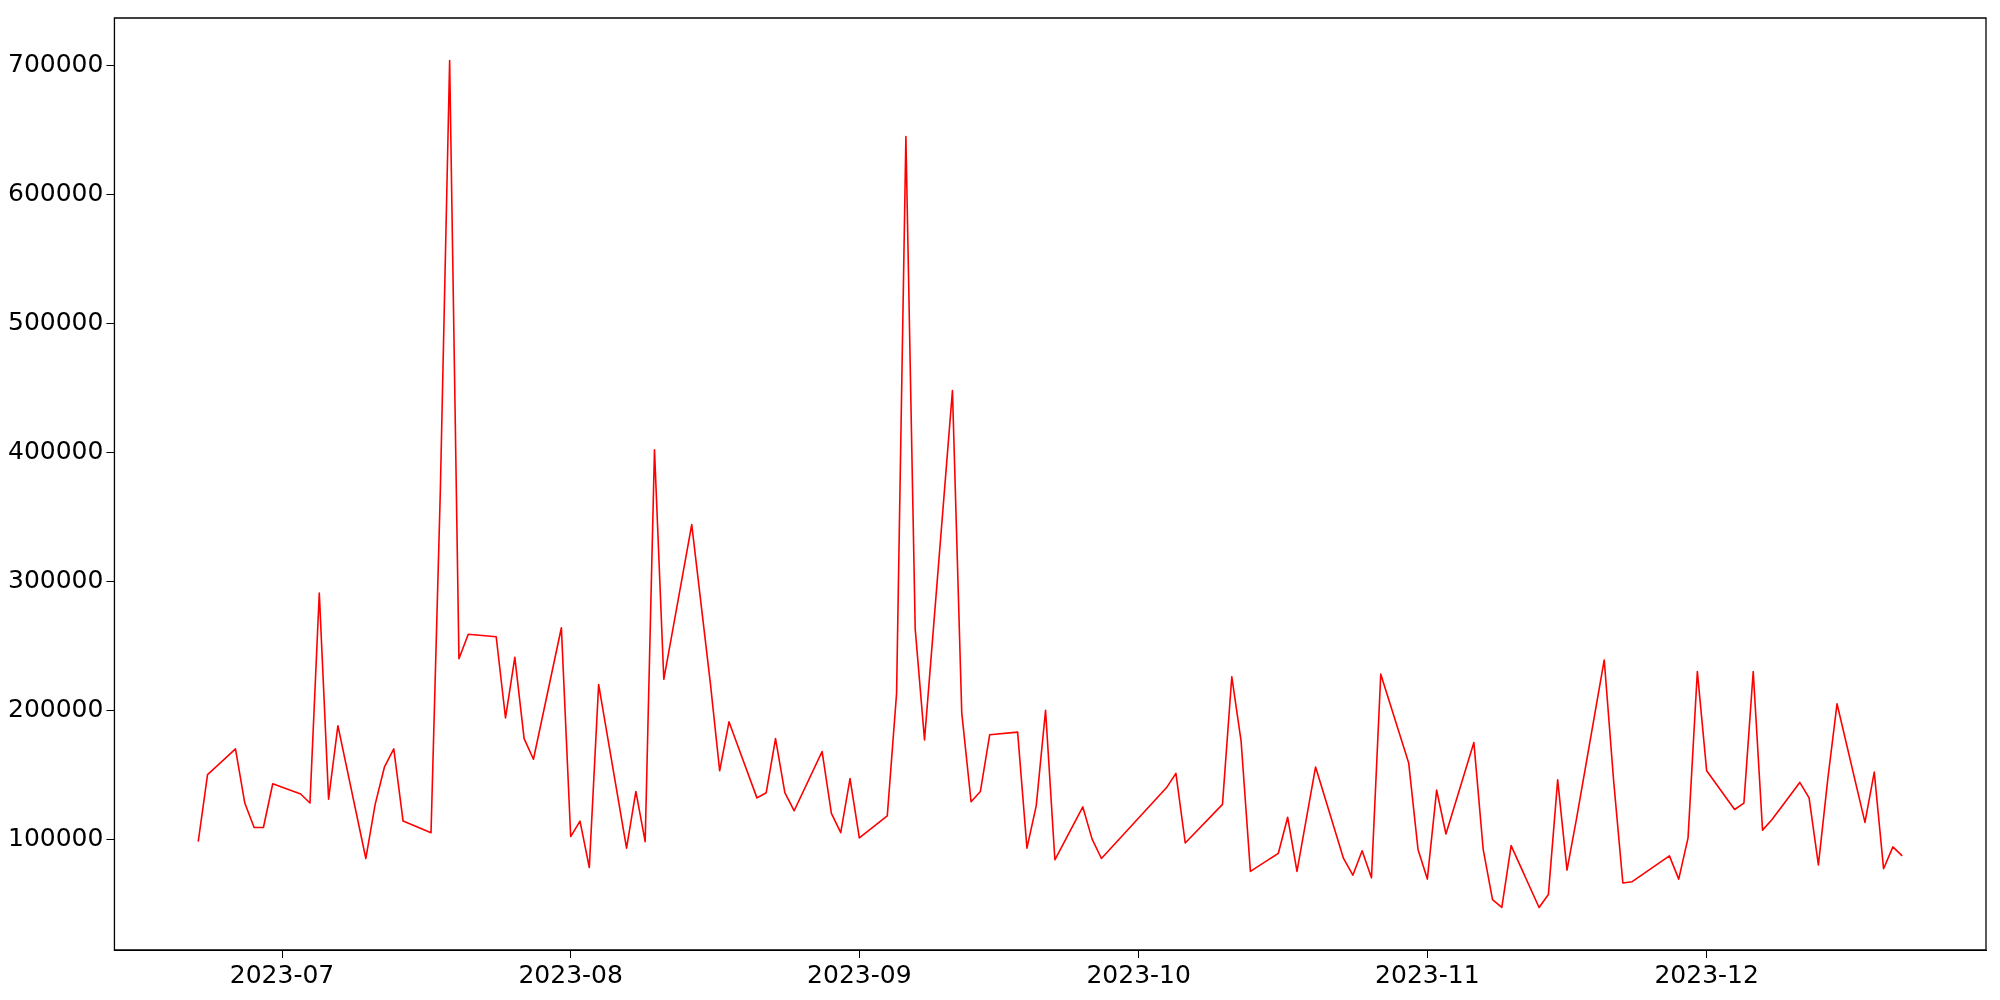  What do you see at coordinates (1138, 974) in the screenshot?
I see `x-tick-label: 2023-10` at bounding box center [1138, 974].